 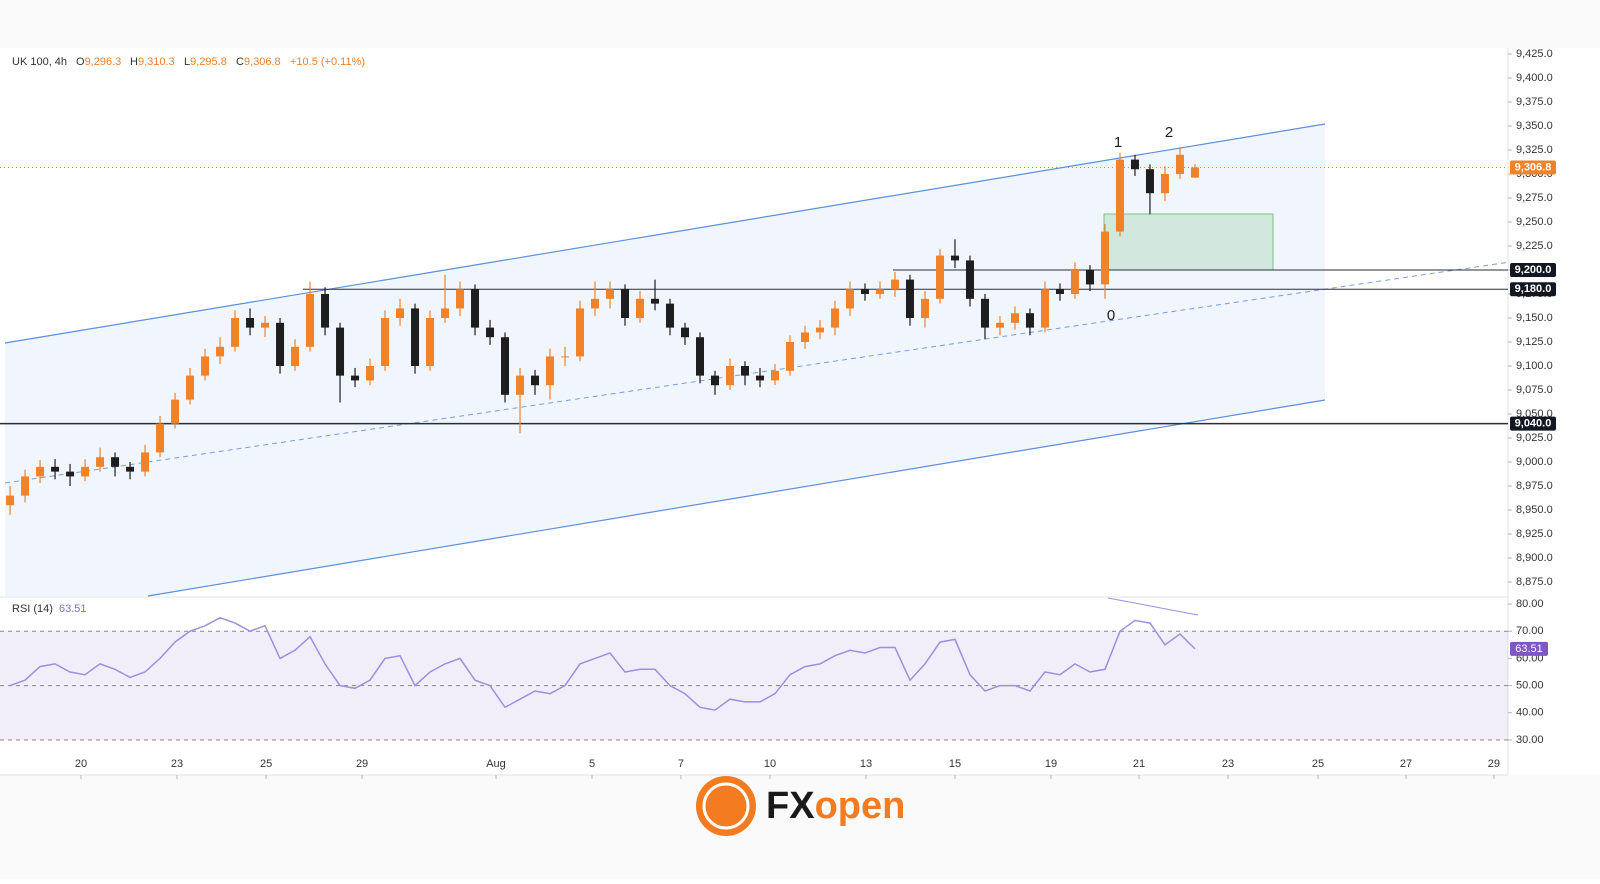 What do you see at coordinates (726, 806) in the screenshot?
I see `logo-ring` at bounding box center [726, 806].